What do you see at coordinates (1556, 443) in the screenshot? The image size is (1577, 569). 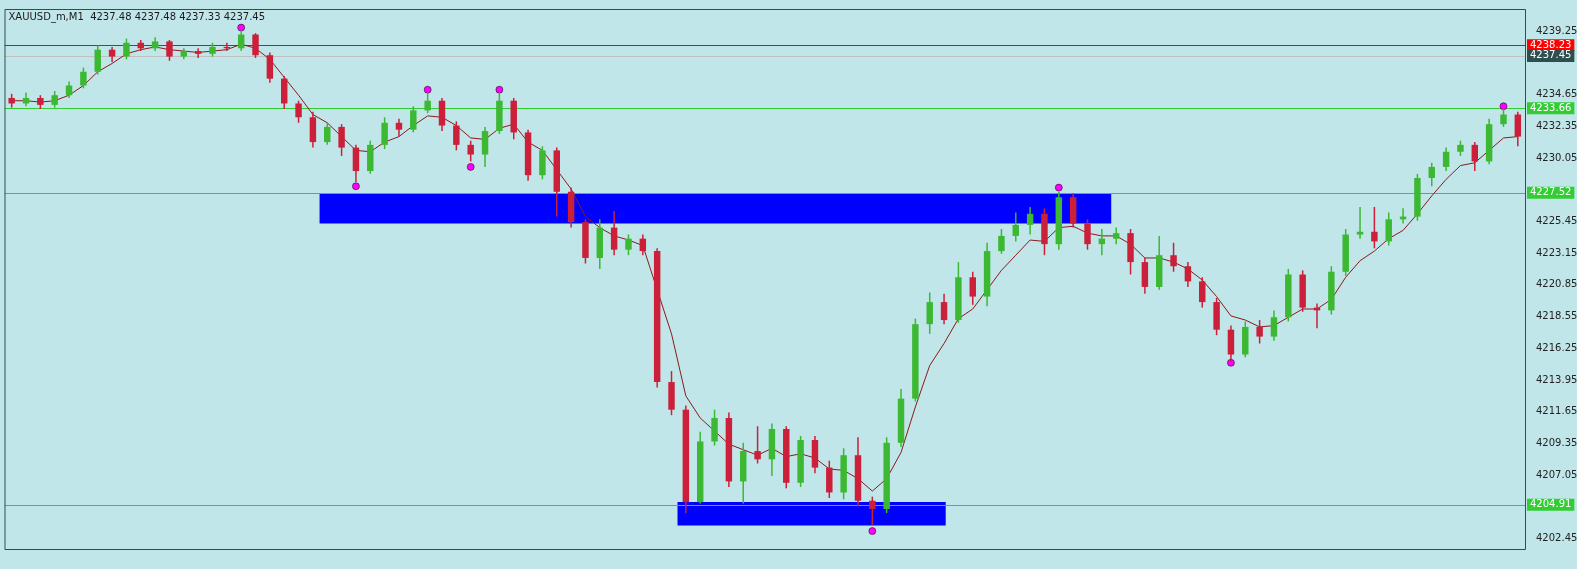 I see `y-tick-label: 4209.35` at bounding box center [1556, 443].